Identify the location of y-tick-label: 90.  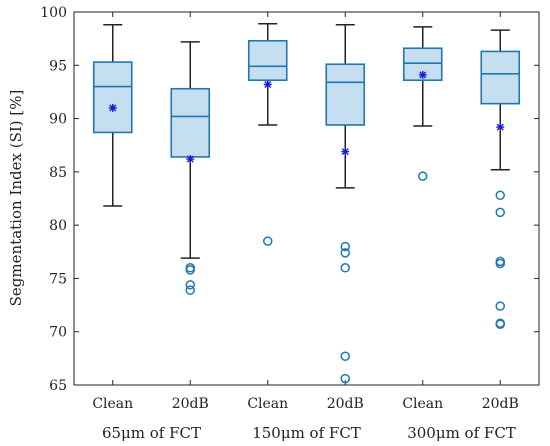
(58, 120).